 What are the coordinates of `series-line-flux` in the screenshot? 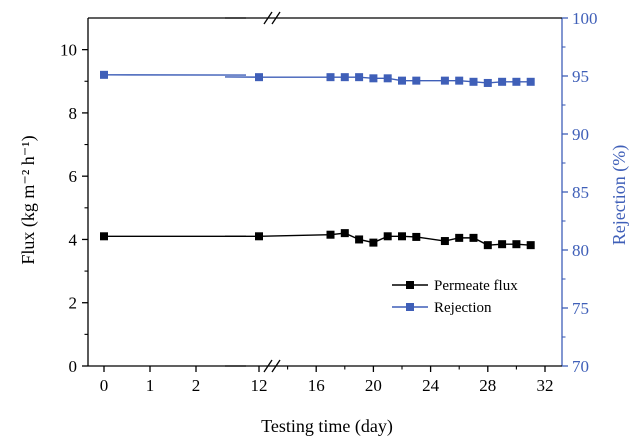 It's located at (378, 239).